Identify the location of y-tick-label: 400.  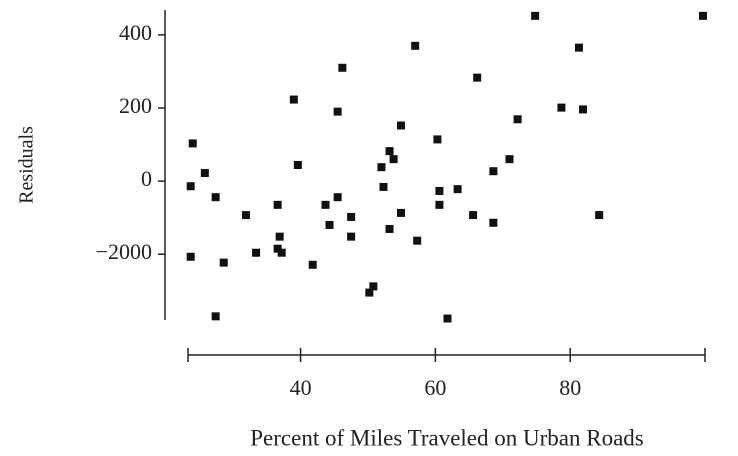
(135, 32).